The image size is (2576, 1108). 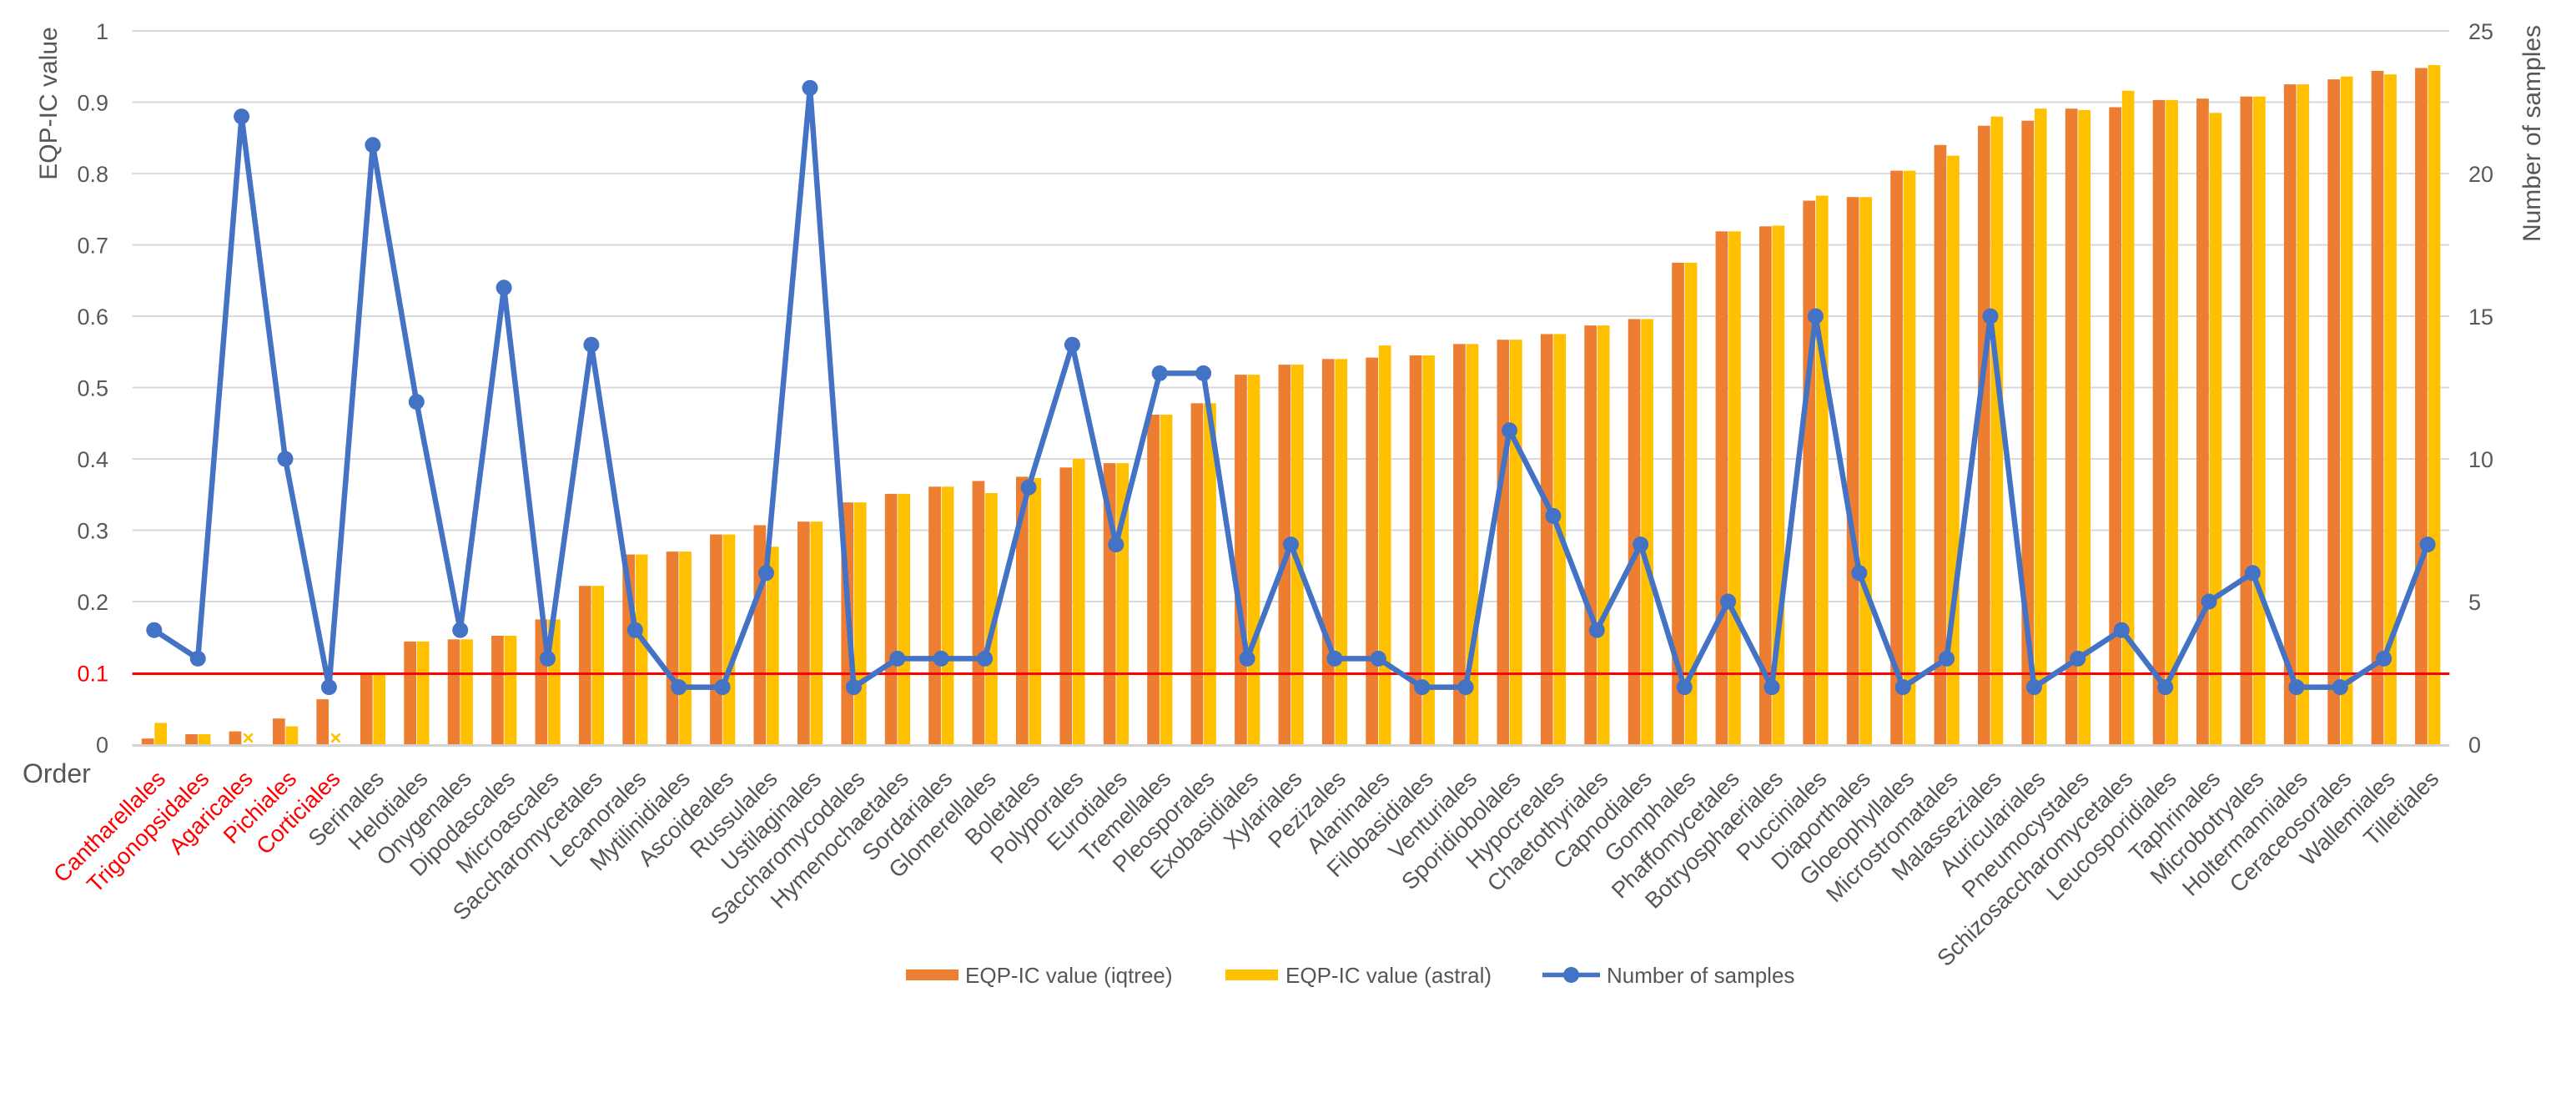 I want to click on svg-text: 0.4, so click(x=92, y=459).